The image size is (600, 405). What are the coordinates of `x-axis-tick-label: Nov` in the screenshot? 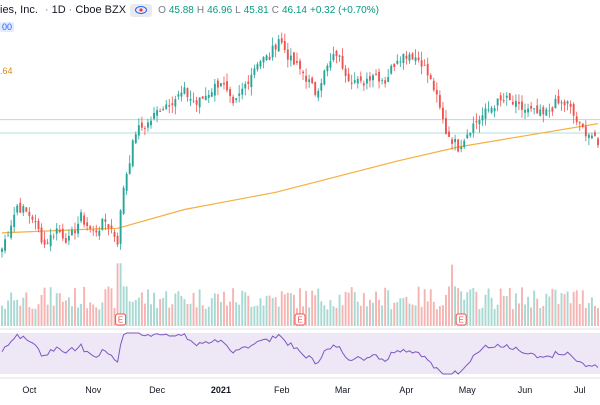 It's located at (93, 390).